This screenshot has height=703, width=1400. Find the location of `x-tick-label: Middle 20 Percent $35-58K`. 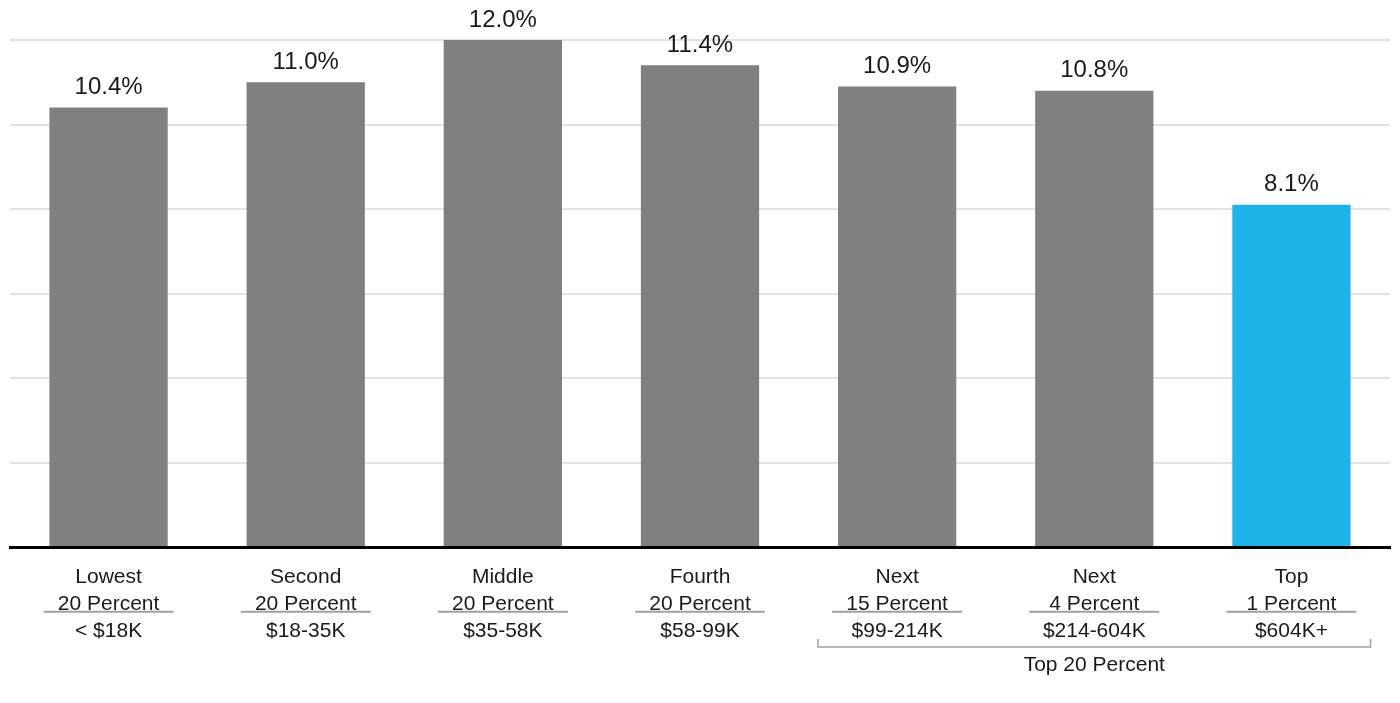

x-tick-label: Middle 20 Percent $35-58K is located at coordinates (503, 602).